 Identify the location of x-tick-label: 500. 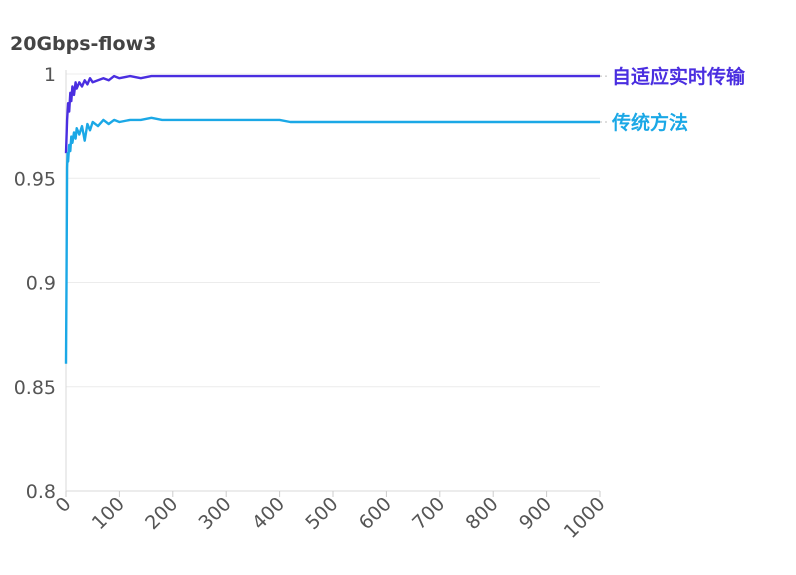
(321, 513).